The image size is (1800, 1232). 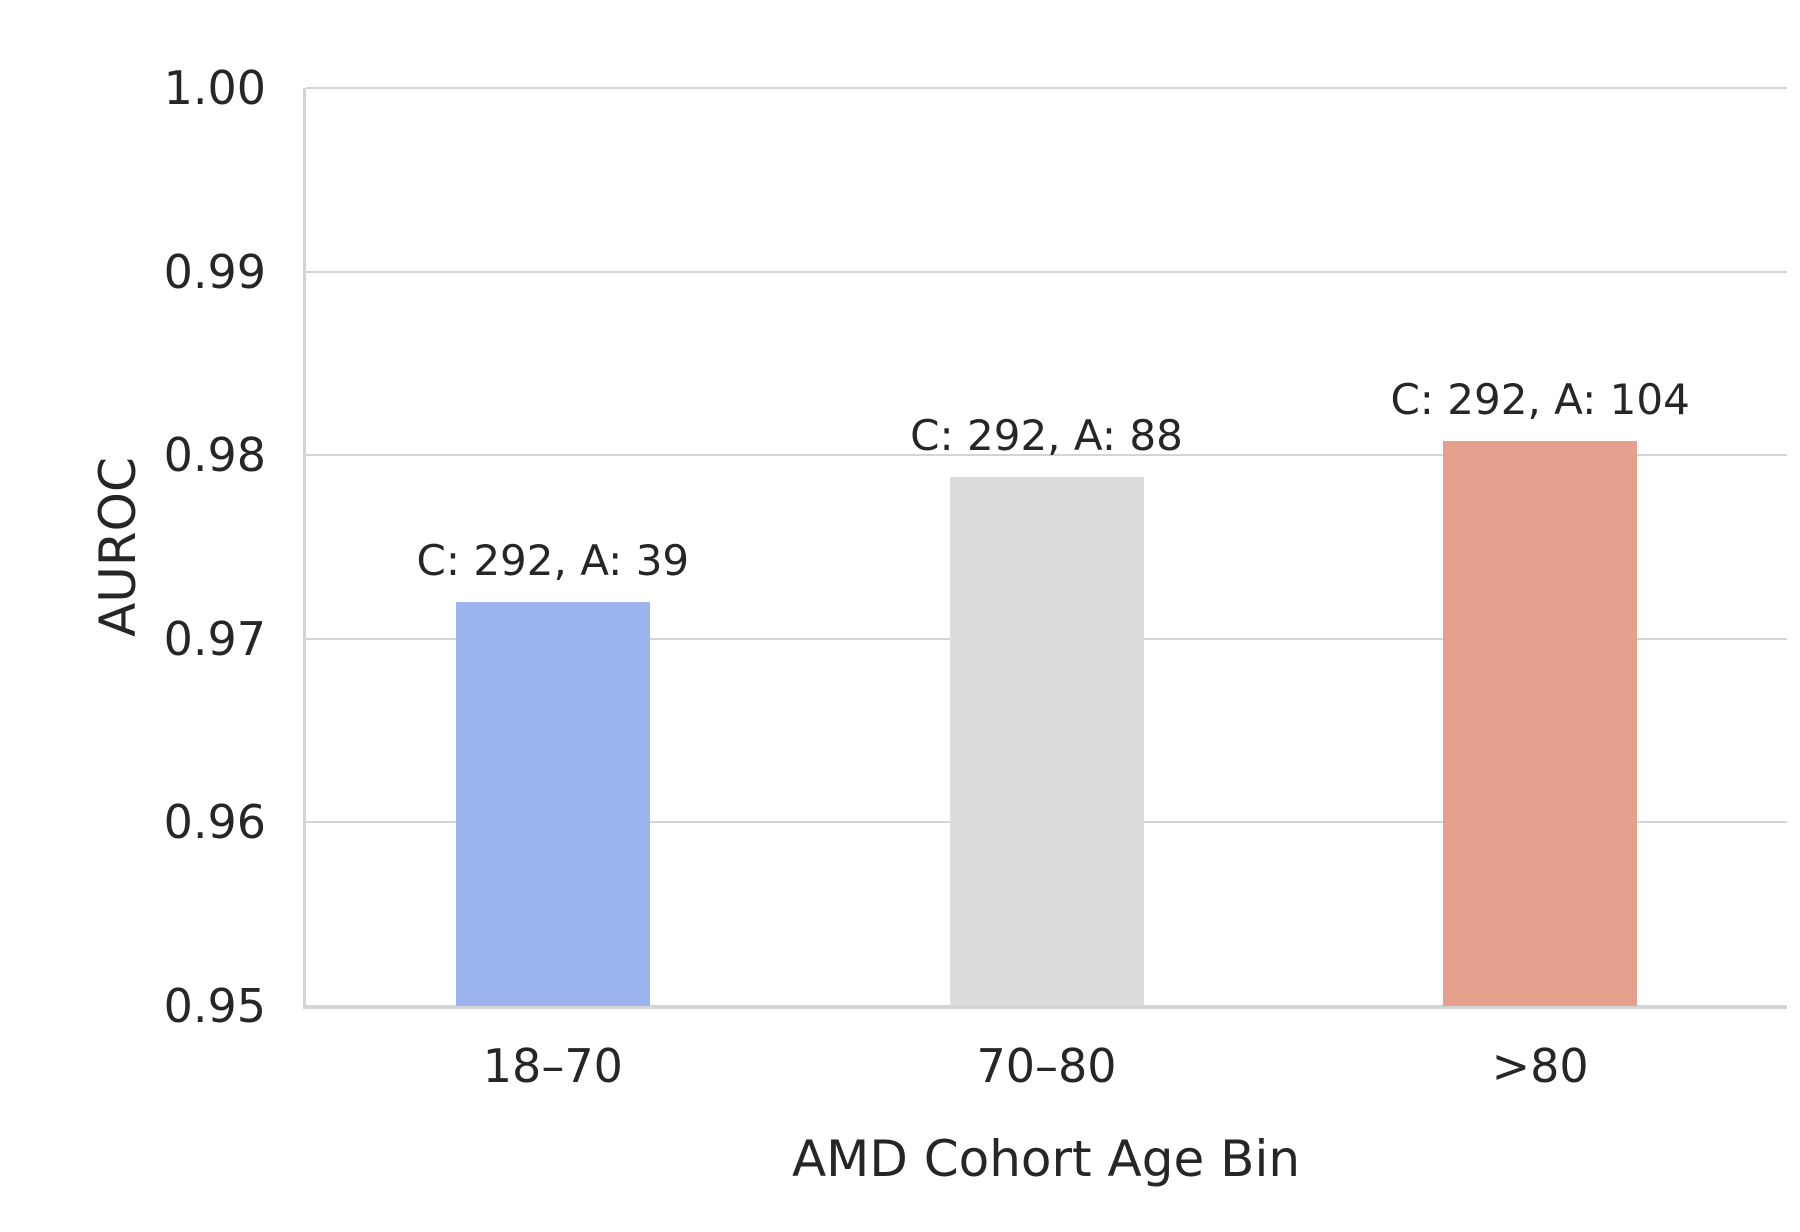 I want to click on bar-count-label: C: 292, A: 104, so click(x=1540, y=399).